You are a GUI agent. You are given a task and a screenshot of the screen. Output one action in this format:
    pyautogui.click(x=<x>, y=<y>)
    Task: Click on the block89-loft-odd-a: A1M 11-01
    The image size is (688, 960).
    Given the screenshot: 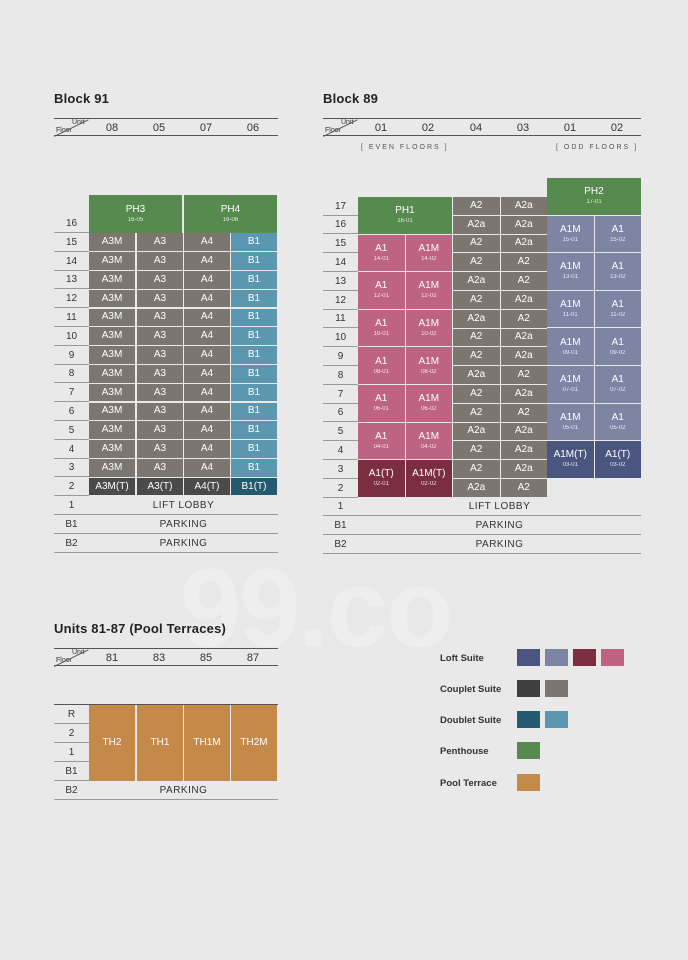 What is the action you would take?
    pyautogui.click(x=570, y=309)
    